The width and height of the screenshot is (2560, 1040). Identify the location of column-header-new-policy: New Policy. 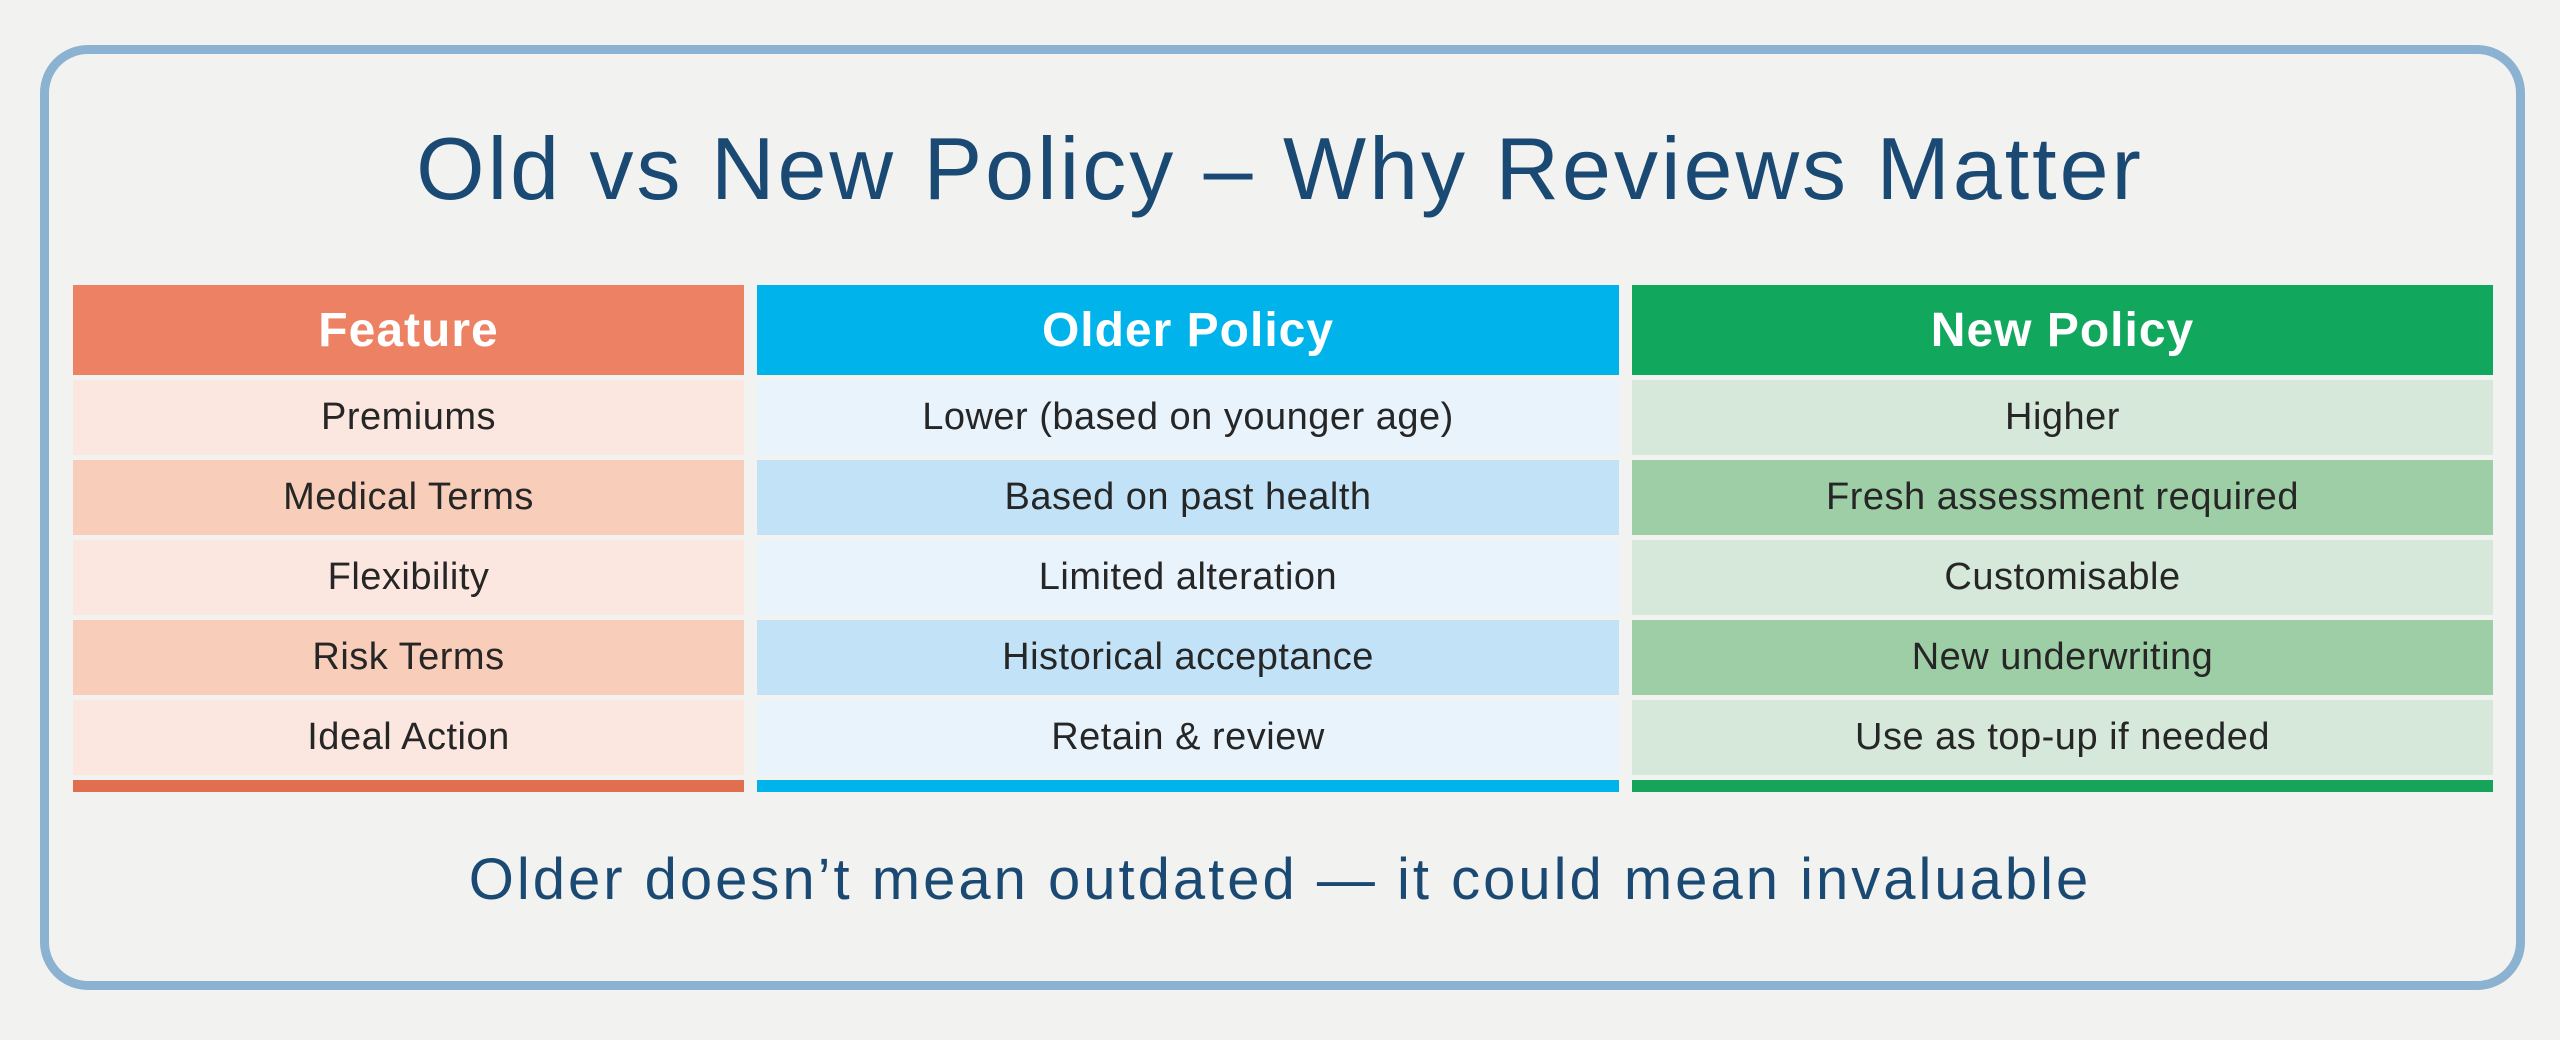
(2062, 330).